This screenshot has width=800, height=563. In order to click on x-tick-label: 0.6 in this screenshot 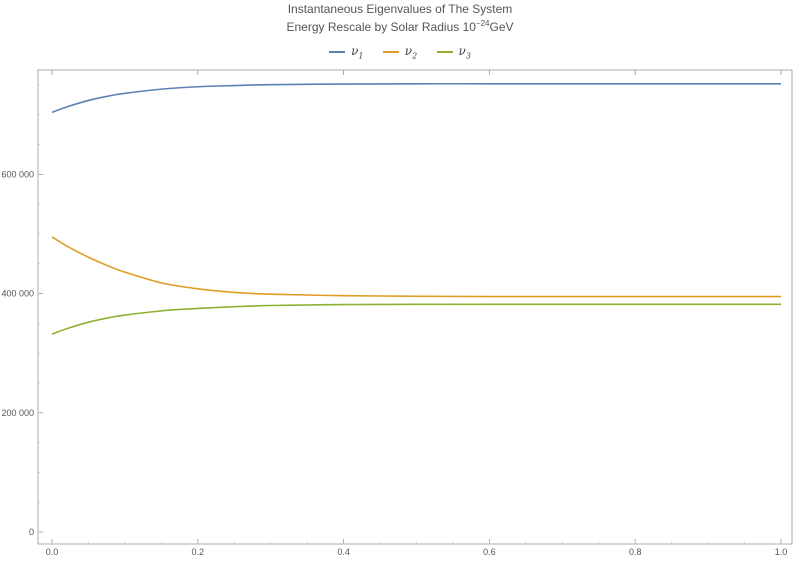, I will do `click(489, 552)`.